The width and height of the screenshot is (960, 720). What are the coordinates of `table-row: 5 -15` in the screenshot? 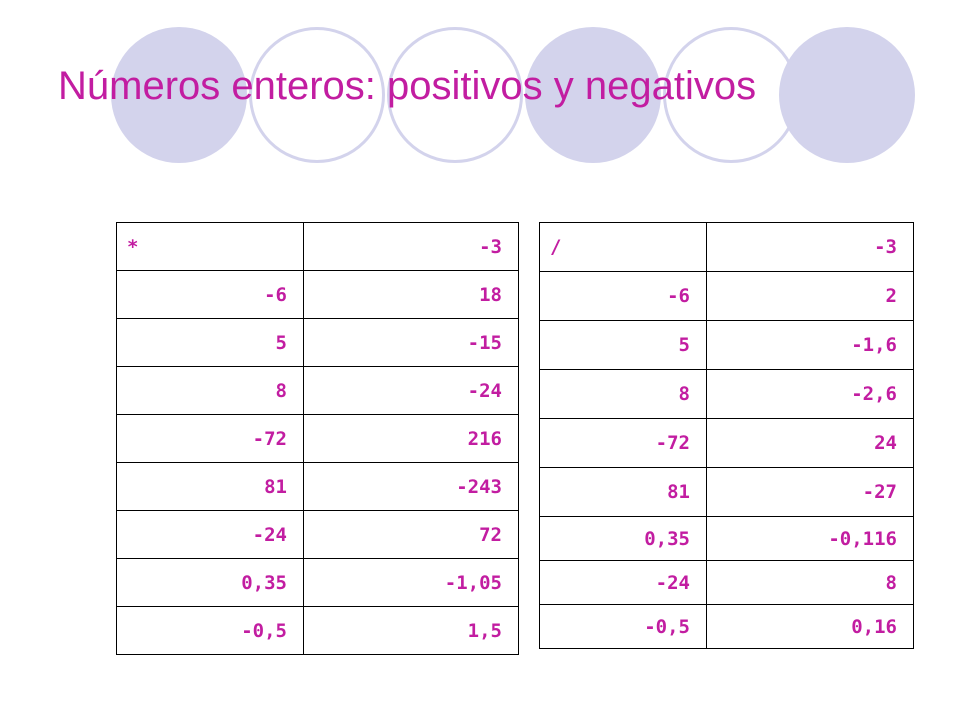 It's located at (317, 342).